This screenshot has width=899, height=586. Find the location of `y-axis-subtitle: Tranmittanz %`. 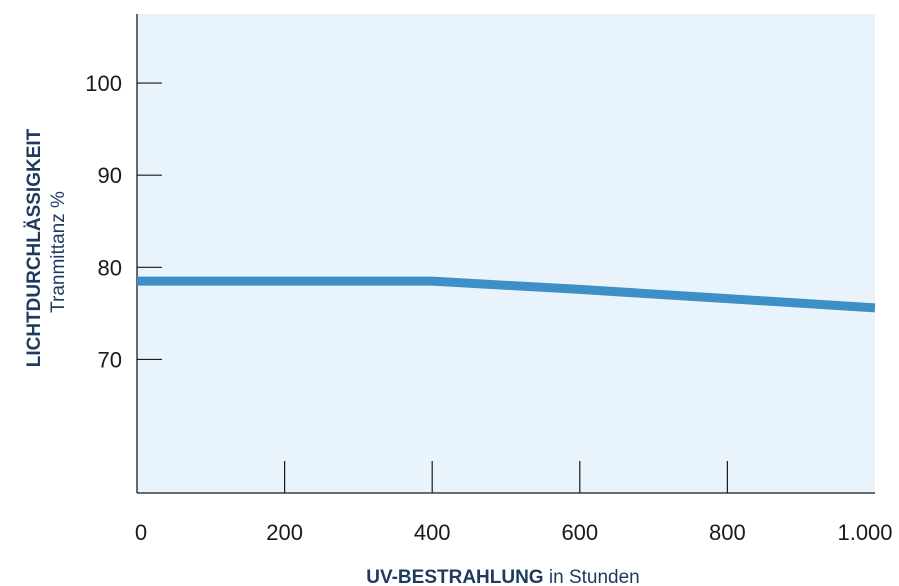

y-axis-subtitle: Tranmittanz % is located at coordinates (58, 252).